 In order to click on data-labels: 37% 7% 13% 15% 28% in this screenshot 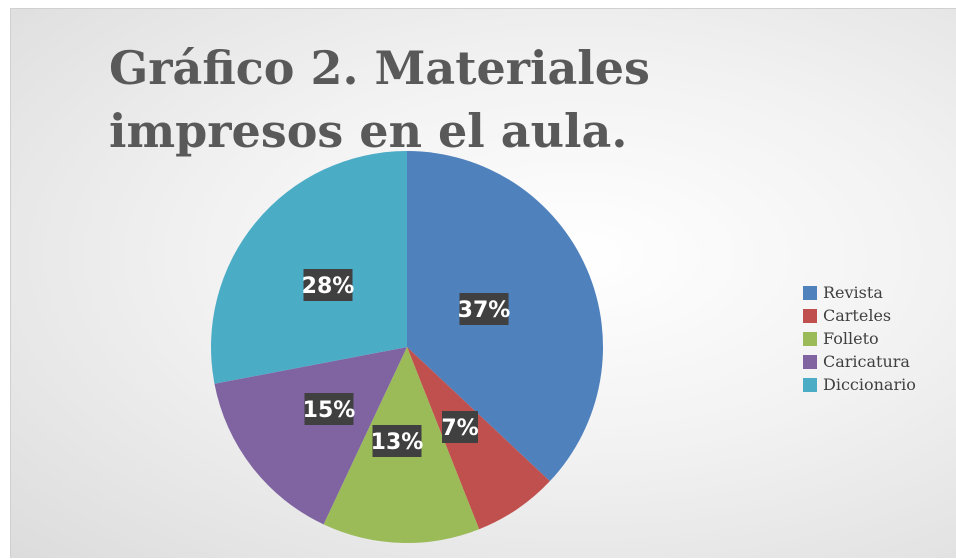, I will do `click(406, 363)`.